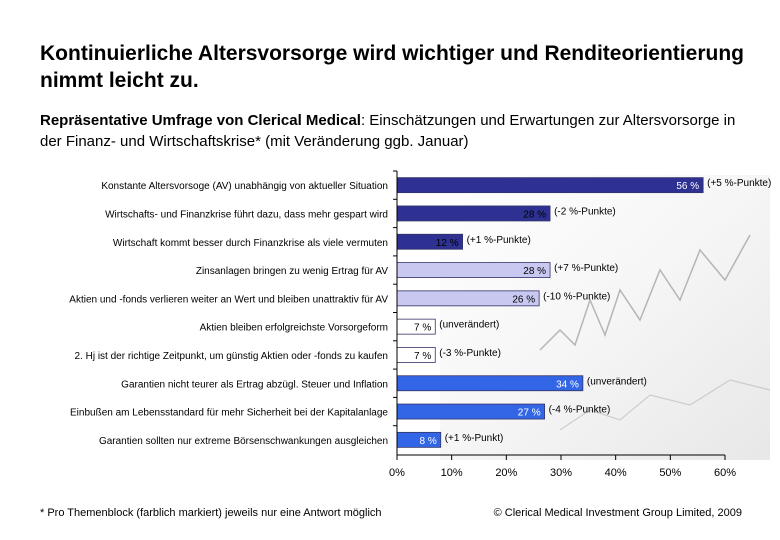 This screenshot has height=540, width=780. Describe the element at coordinates (585, 211) in the screenshot. I see `change-label-1: (-2 %-Punkte)` at that location.